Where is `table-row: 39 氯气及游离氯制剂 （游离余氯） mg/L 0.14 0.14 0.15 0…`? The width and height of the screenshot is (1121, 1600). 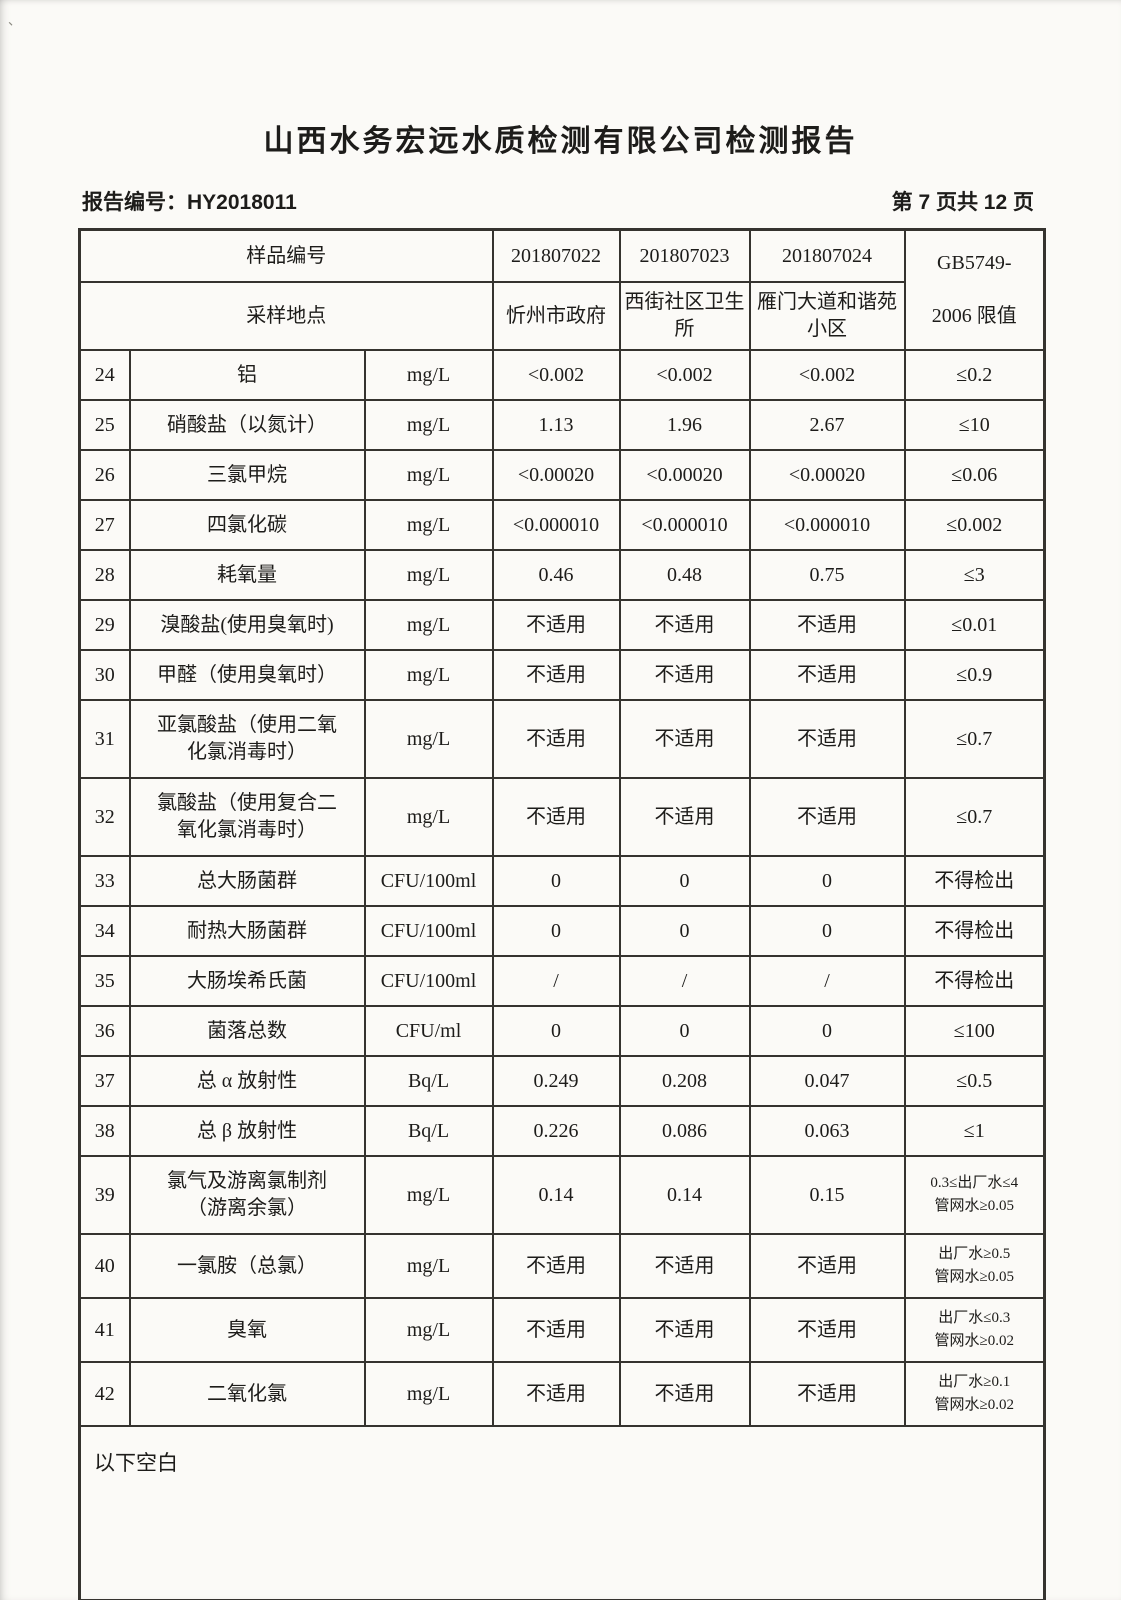
table-row: 39 氯气及游离氯制剂 （游离余氯） mg/L 0.14 0.14 0.15 0… is located at coordinates (562, 1195).